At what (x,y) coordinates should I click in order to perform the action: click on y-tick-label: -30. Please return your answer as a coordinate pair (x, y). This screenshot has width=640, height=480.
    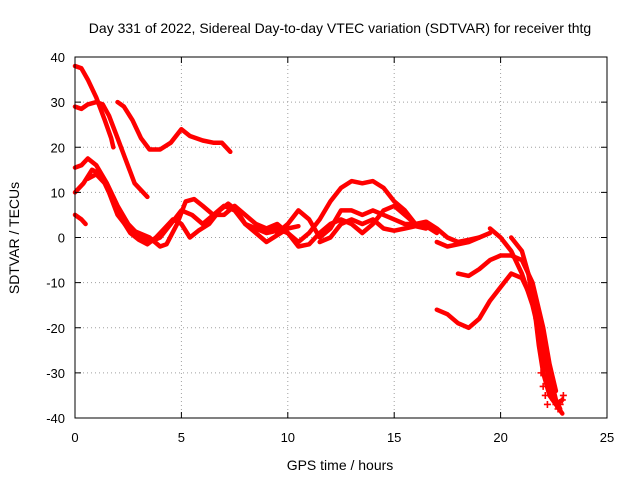
    Looking at the image, I should click on (55, 373).